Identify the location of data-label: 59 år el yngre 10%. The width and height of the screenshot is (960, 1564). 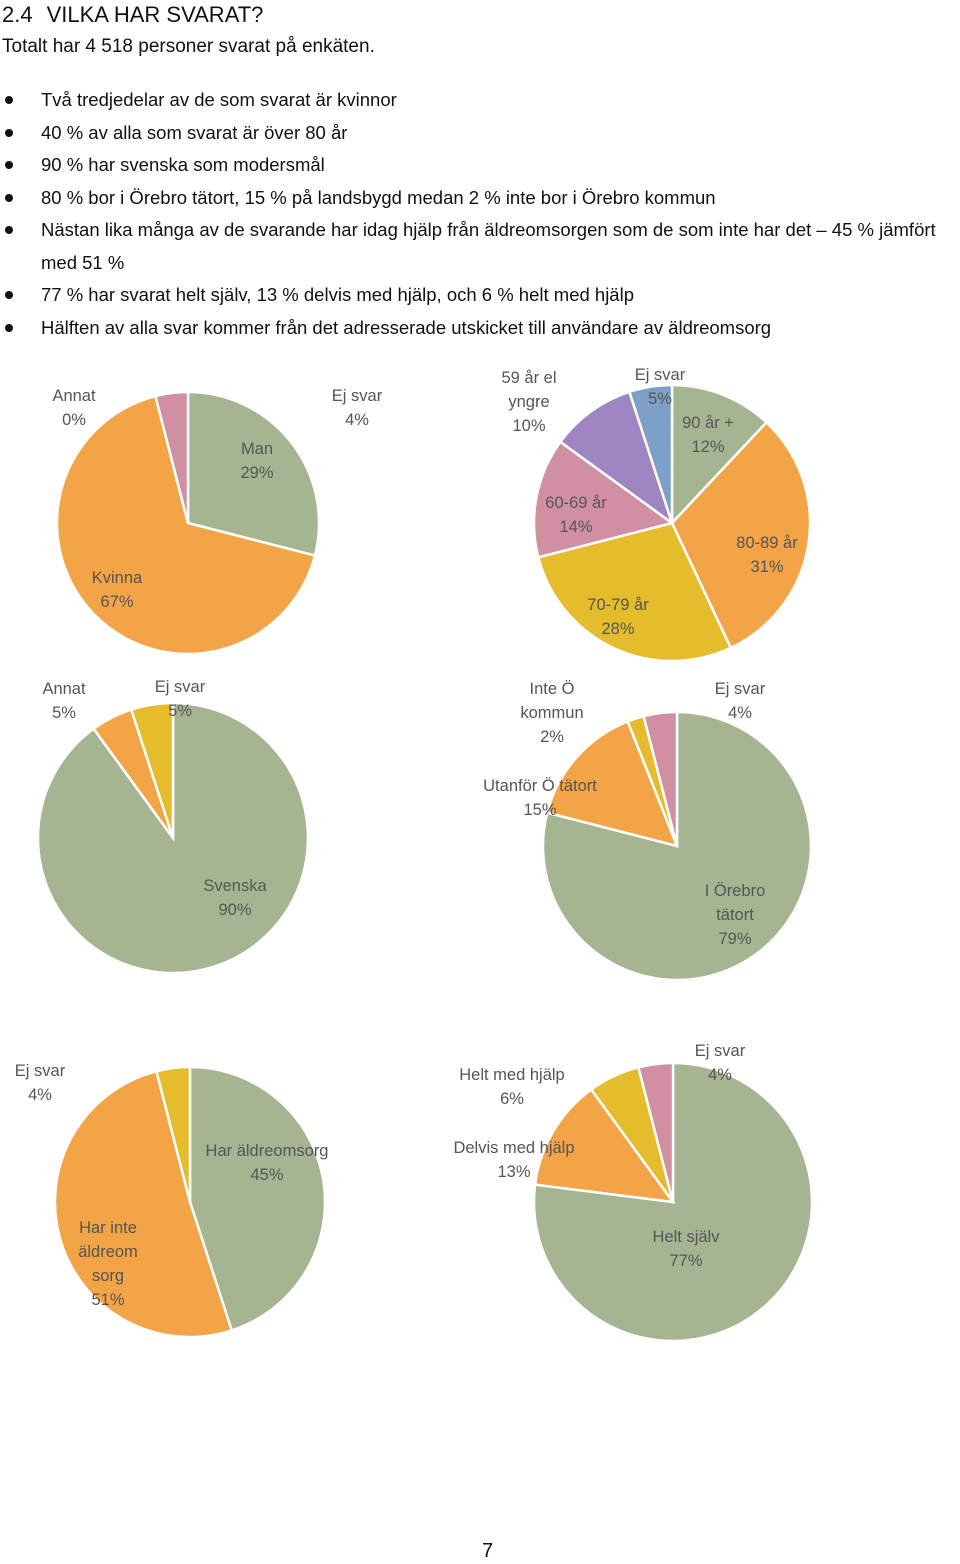
(529, 402).